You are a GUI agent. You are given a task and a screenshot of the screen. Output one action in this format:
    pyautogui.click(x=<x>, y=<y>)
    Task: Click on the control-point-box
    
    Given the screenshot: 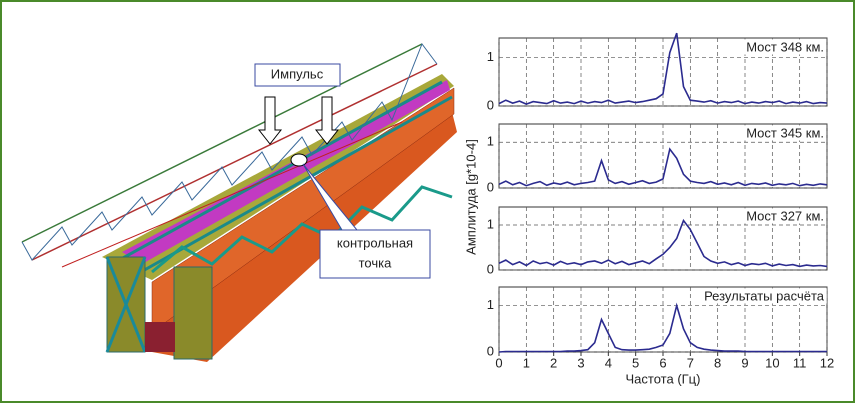 What is the action you would take?
    pyautogui.click(x=375, y=254)
    